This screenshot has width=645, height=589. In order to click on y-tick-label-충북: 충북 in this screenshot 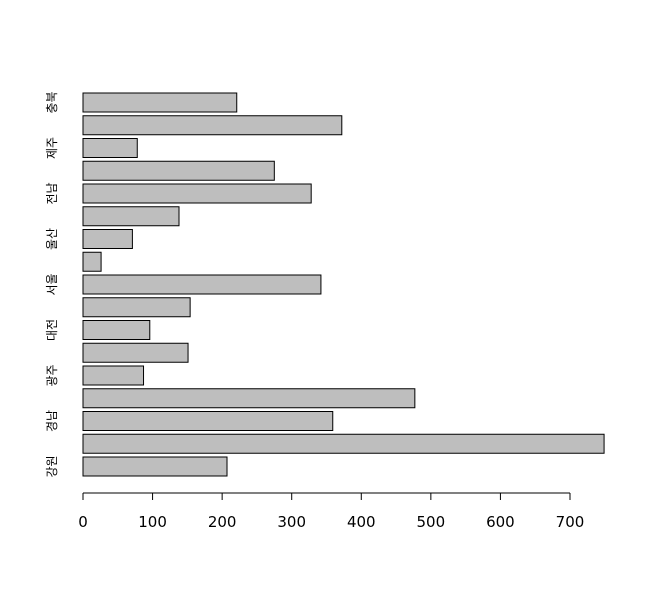, I will do `click(52, 102)`.